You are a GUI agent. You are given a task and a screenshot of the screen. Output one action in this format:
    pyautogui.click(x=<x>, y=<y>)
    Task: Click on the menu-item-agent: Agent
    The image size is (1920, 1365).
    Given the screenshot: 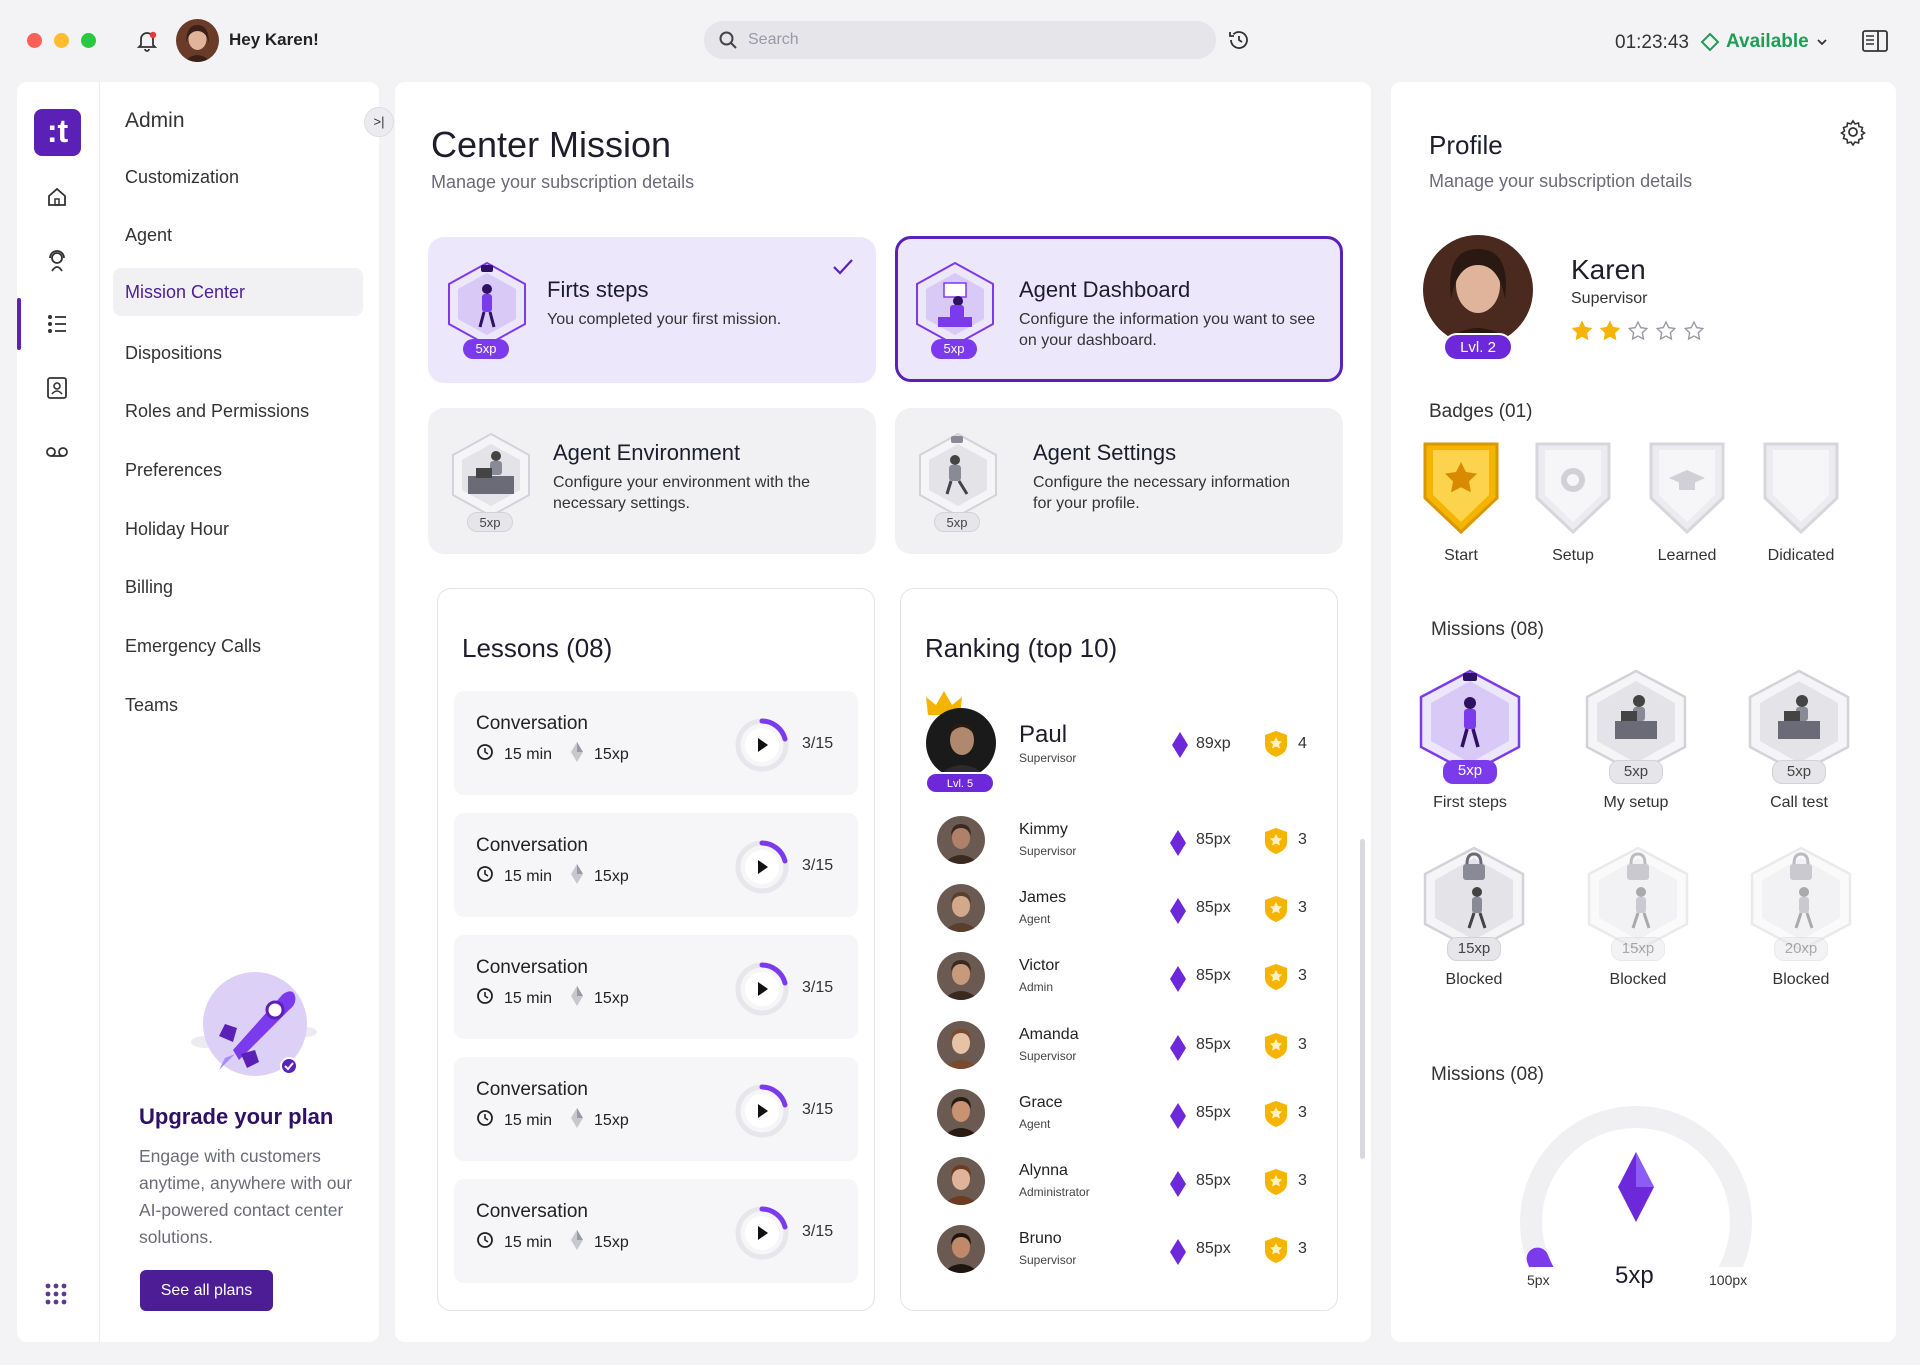 What is the action you would take?
    pyautogui.click(x=149, y=235)
    